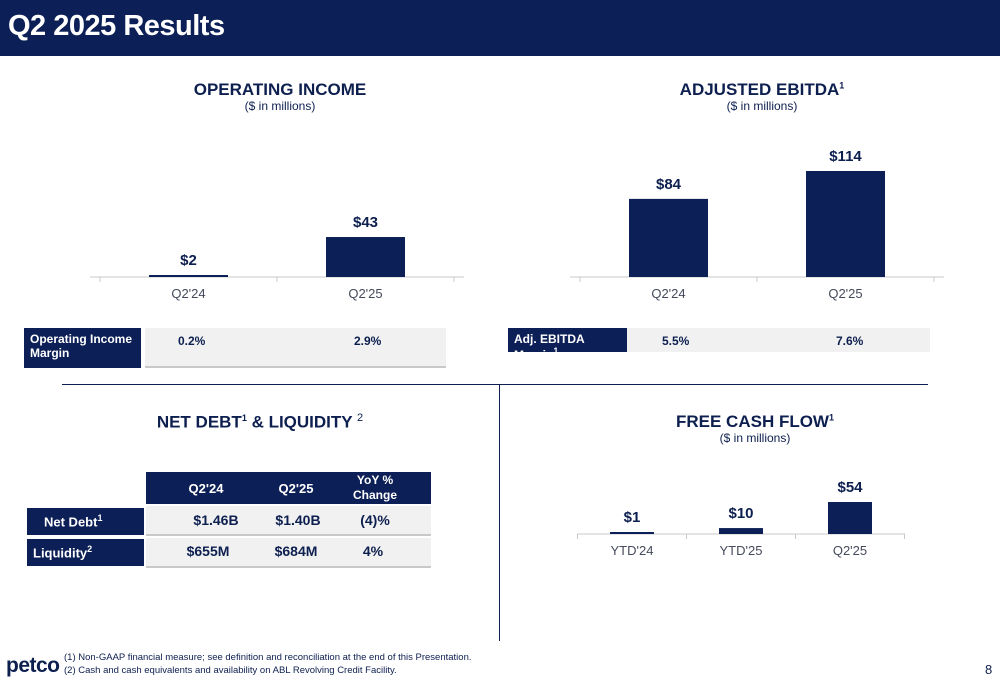  What do you see at coordinates (216, 520) in the screenshot?
I see `net-debt-q224: $1.46B` at bounding box center [216, 520].